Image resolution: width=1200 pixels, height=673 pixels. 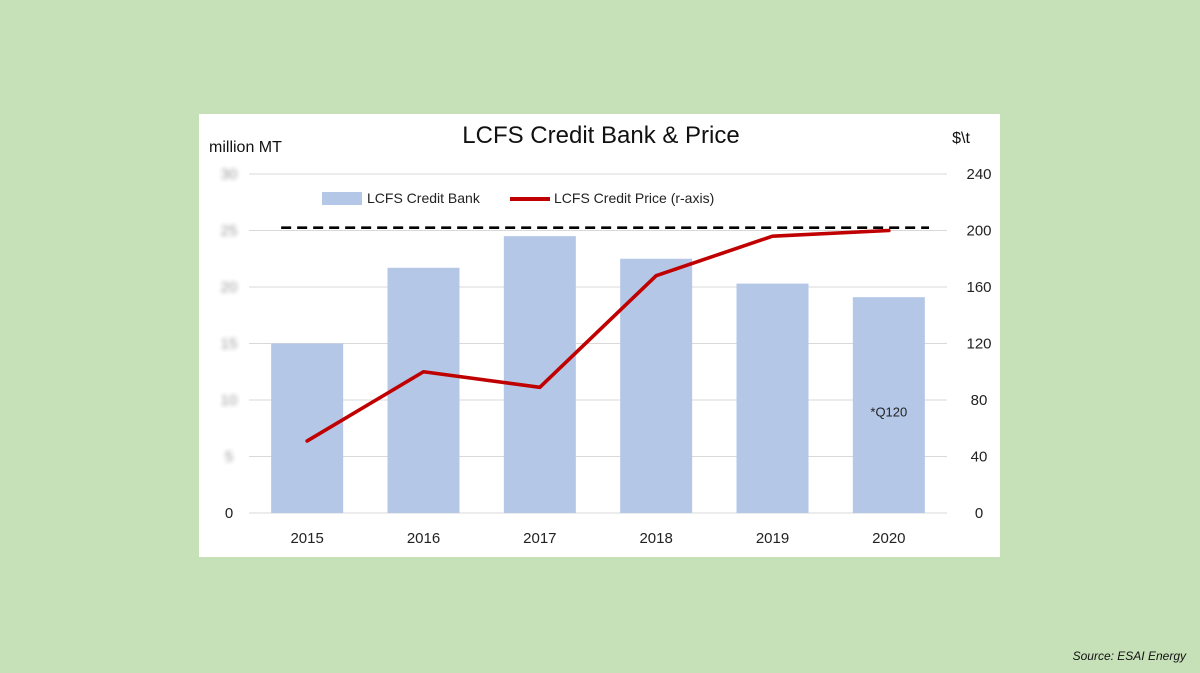 What do you see at coordinates (306, 538) in the screenshot?
I see `x-tick-label: 2015` at bounding box center [306, 538].